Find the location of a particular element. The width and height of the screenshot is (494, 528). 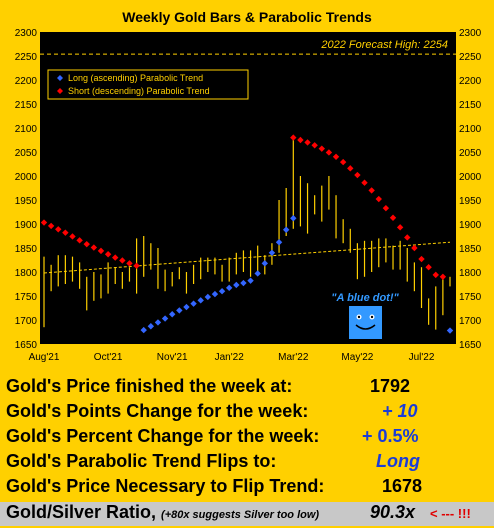

x-tick-label: Aug'21 is located at coordinates (44, 357).